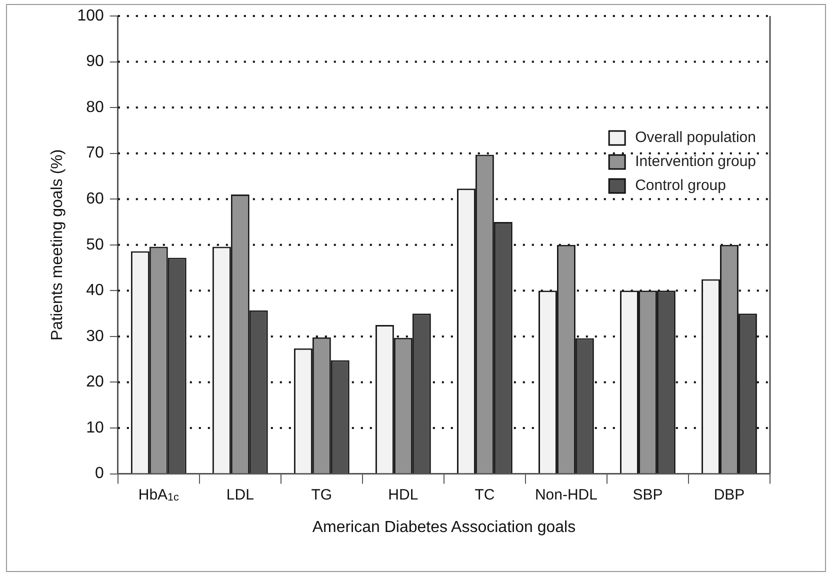  I want to click on y-tick-label: 90, so click(95, 61).